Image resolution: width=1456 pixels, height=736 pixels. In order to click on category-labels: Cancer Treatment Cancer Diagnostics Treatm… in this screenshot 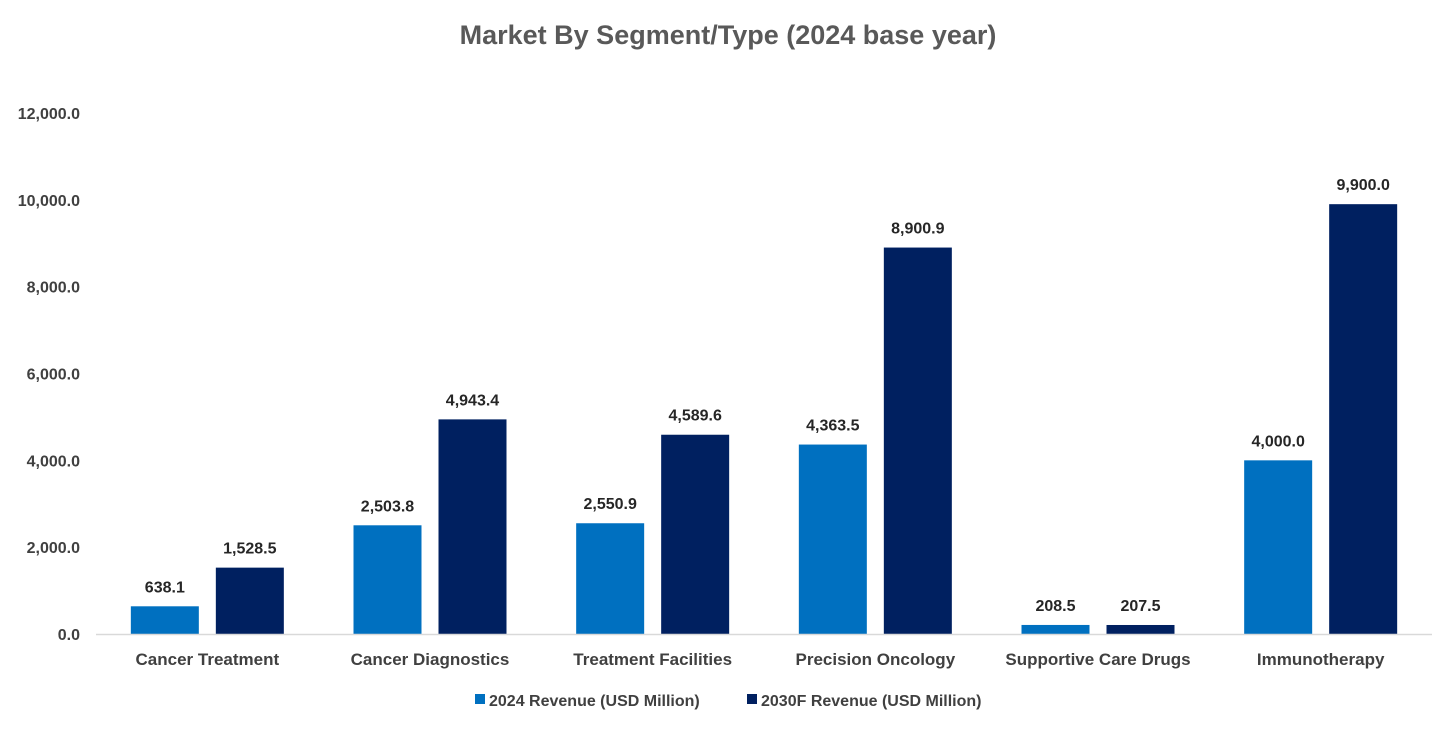, I will do `click(760, 659)`.